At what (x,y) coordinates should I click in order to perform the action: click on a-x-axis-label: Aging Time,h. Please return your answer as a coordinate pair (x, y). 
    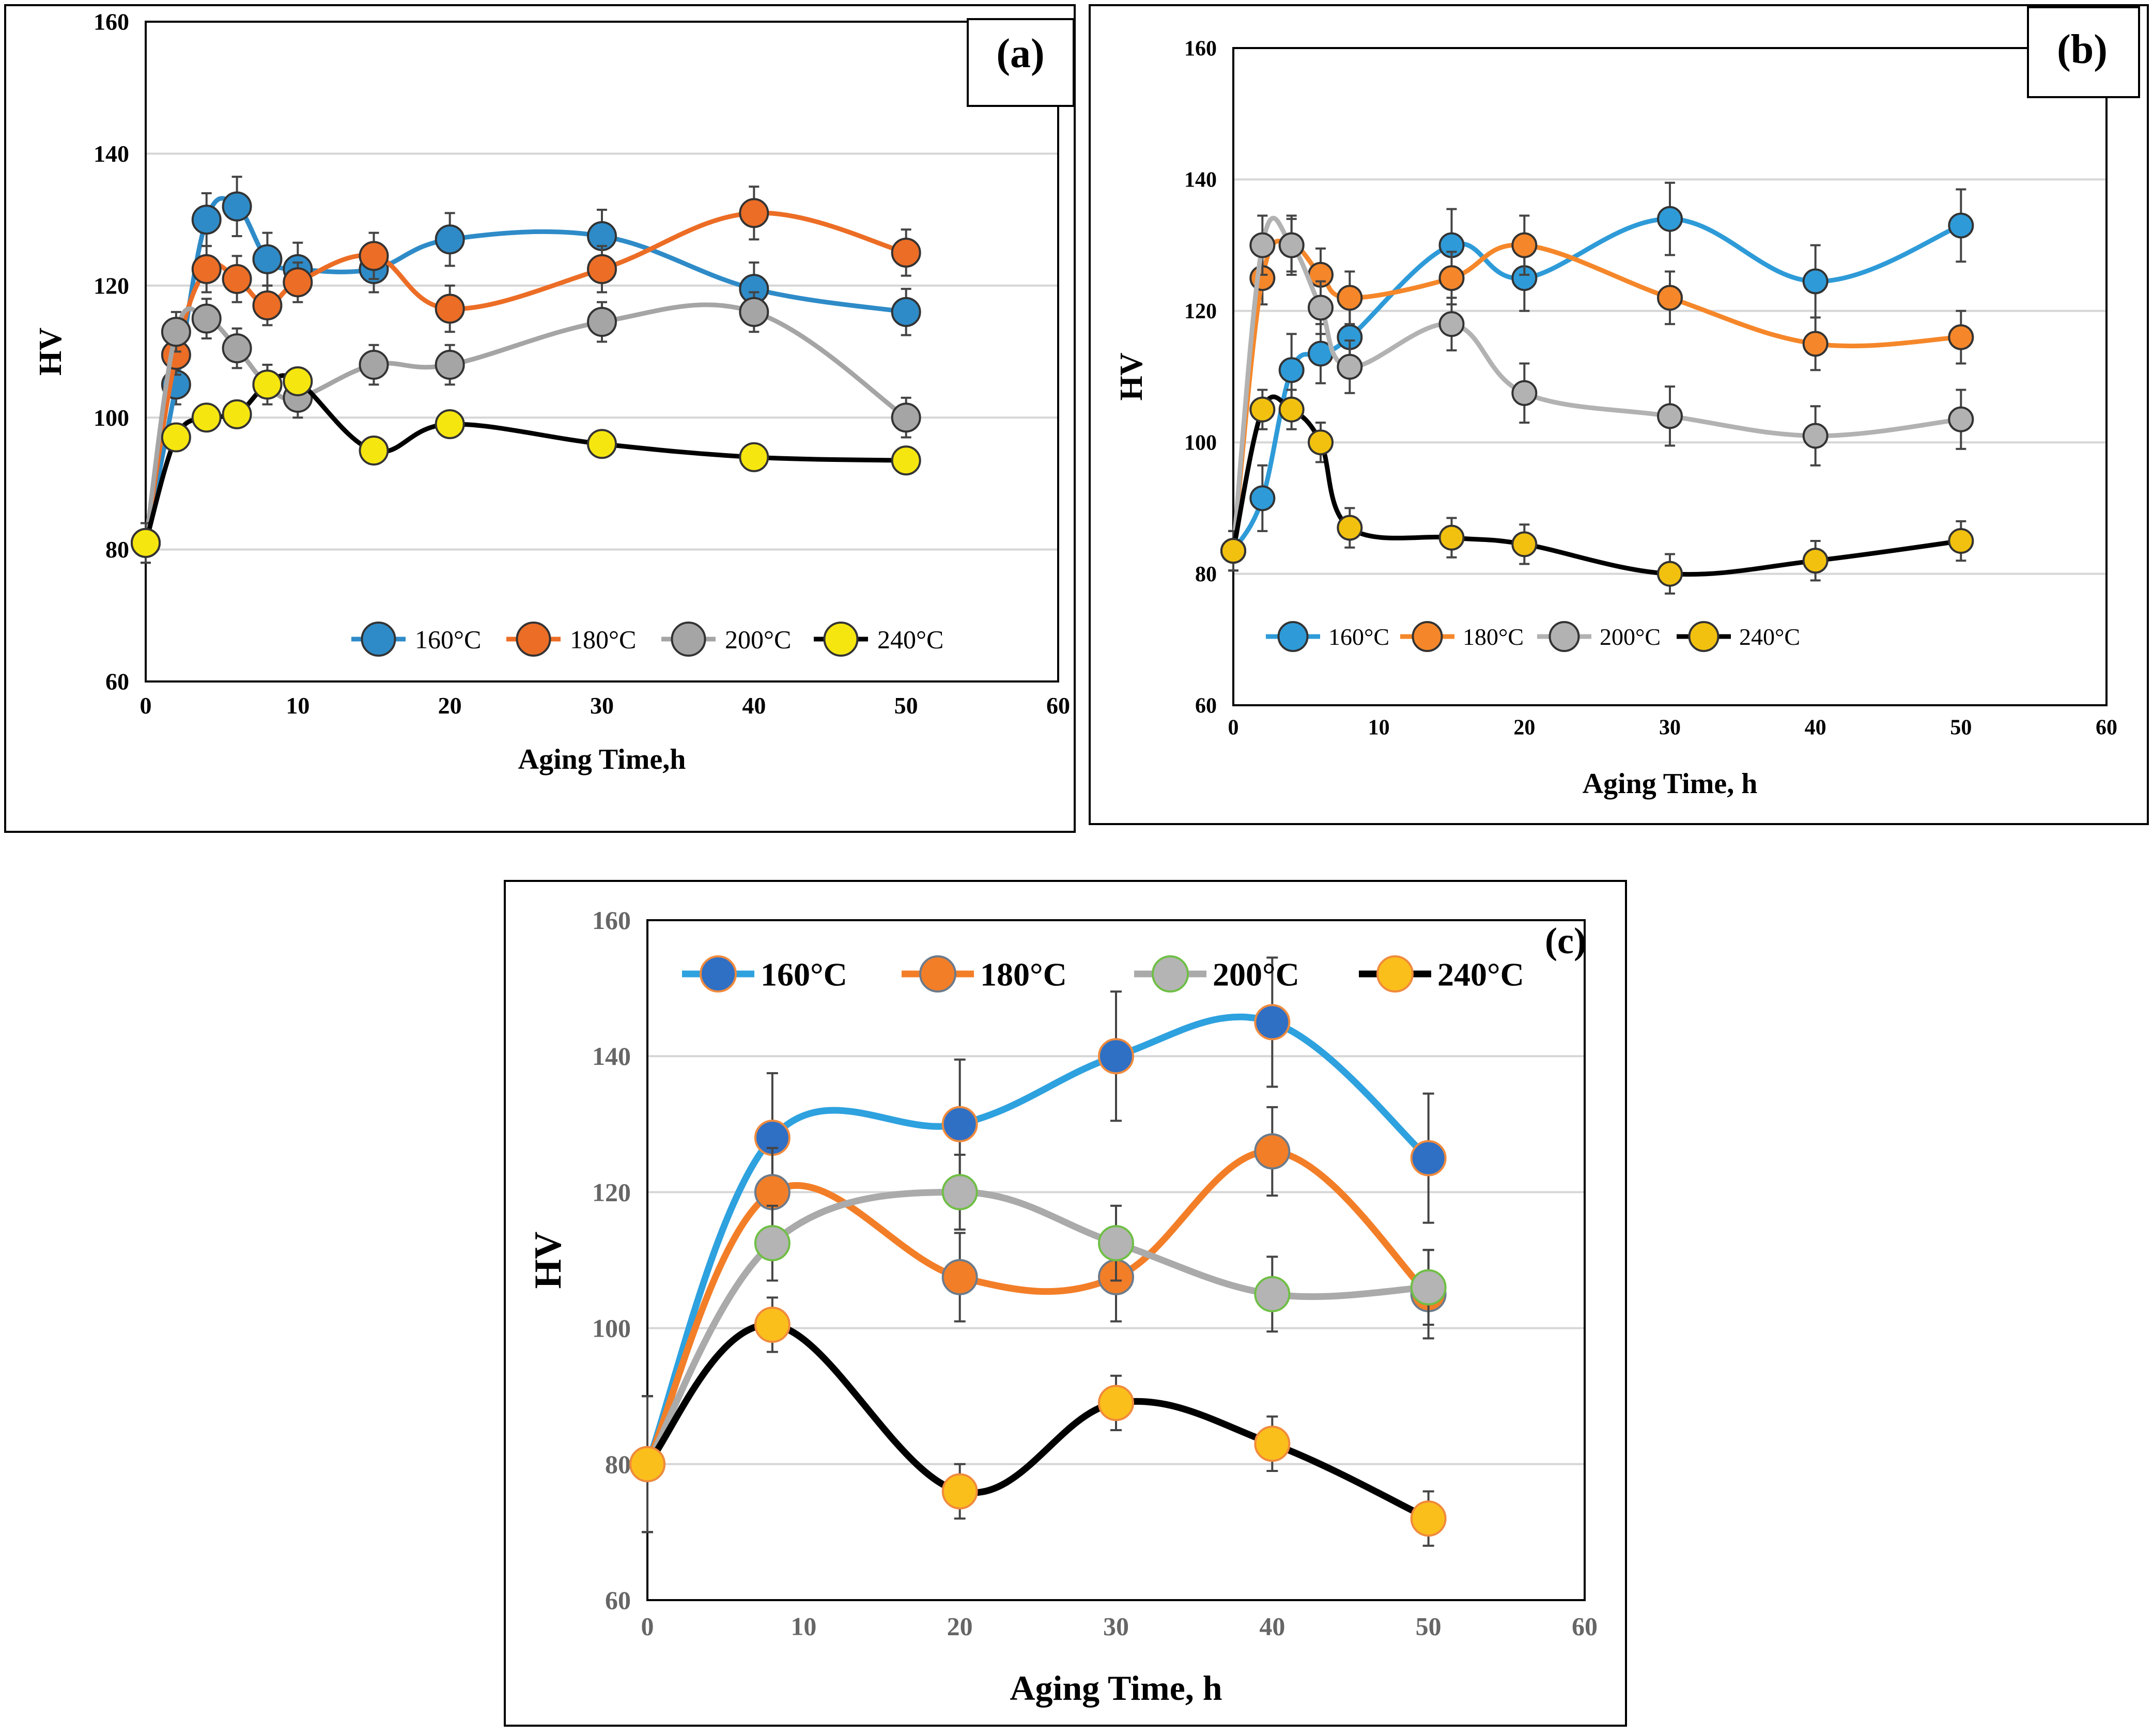
    Looking at the image, I should click on (602, 760).